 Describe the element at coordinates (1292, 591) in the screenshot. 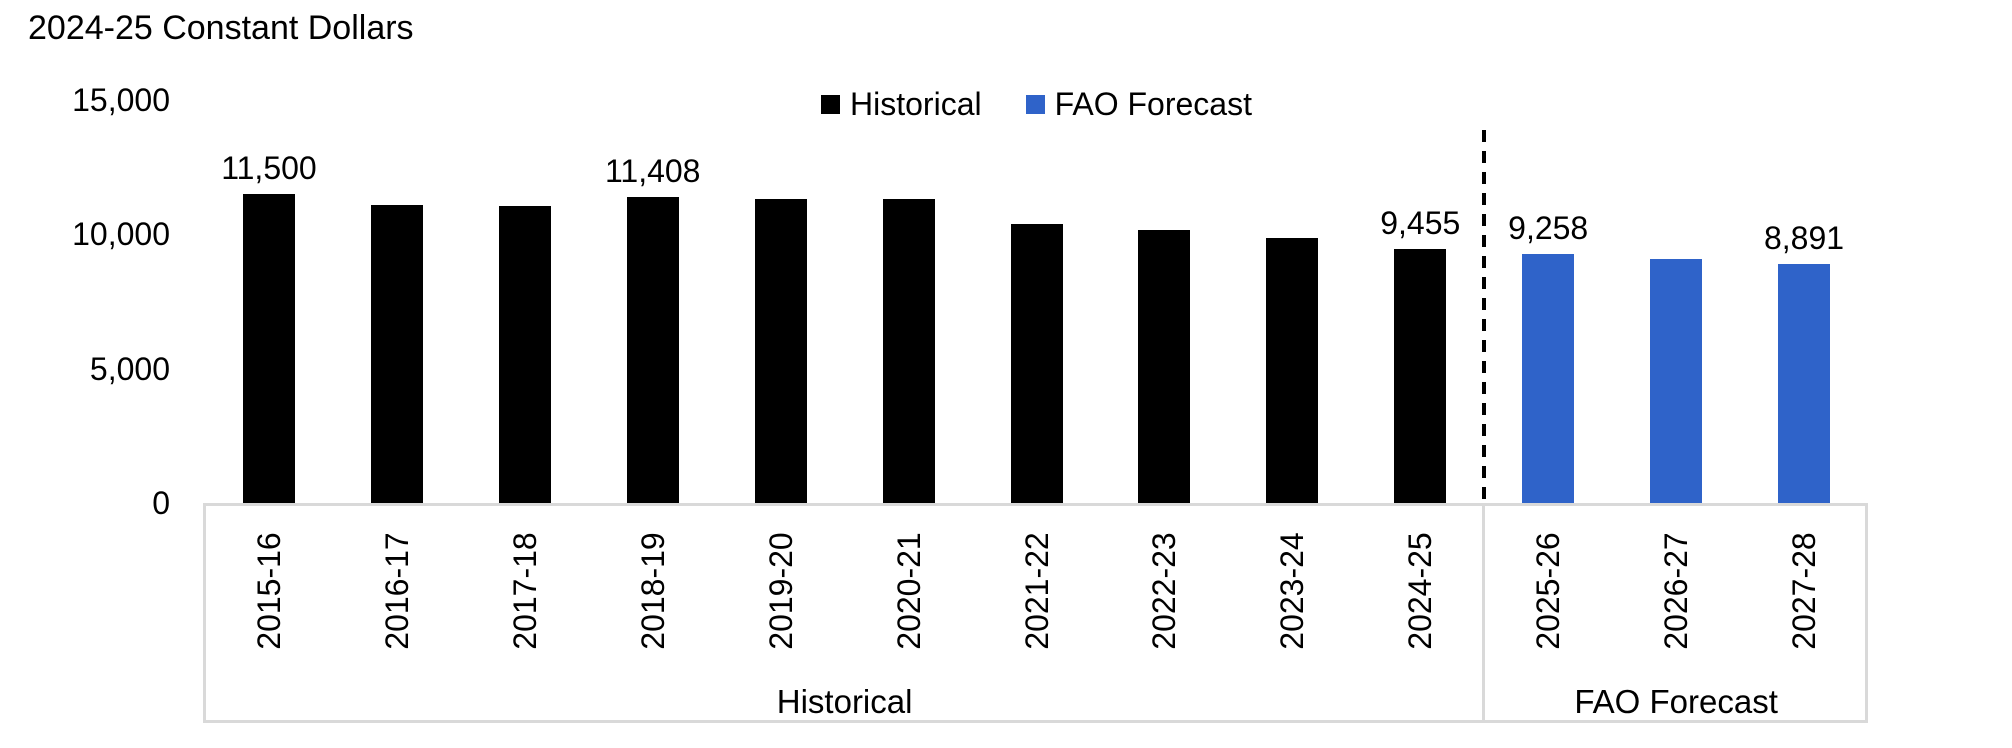

I see `x-axis-category-text: 2023-24` at that location.